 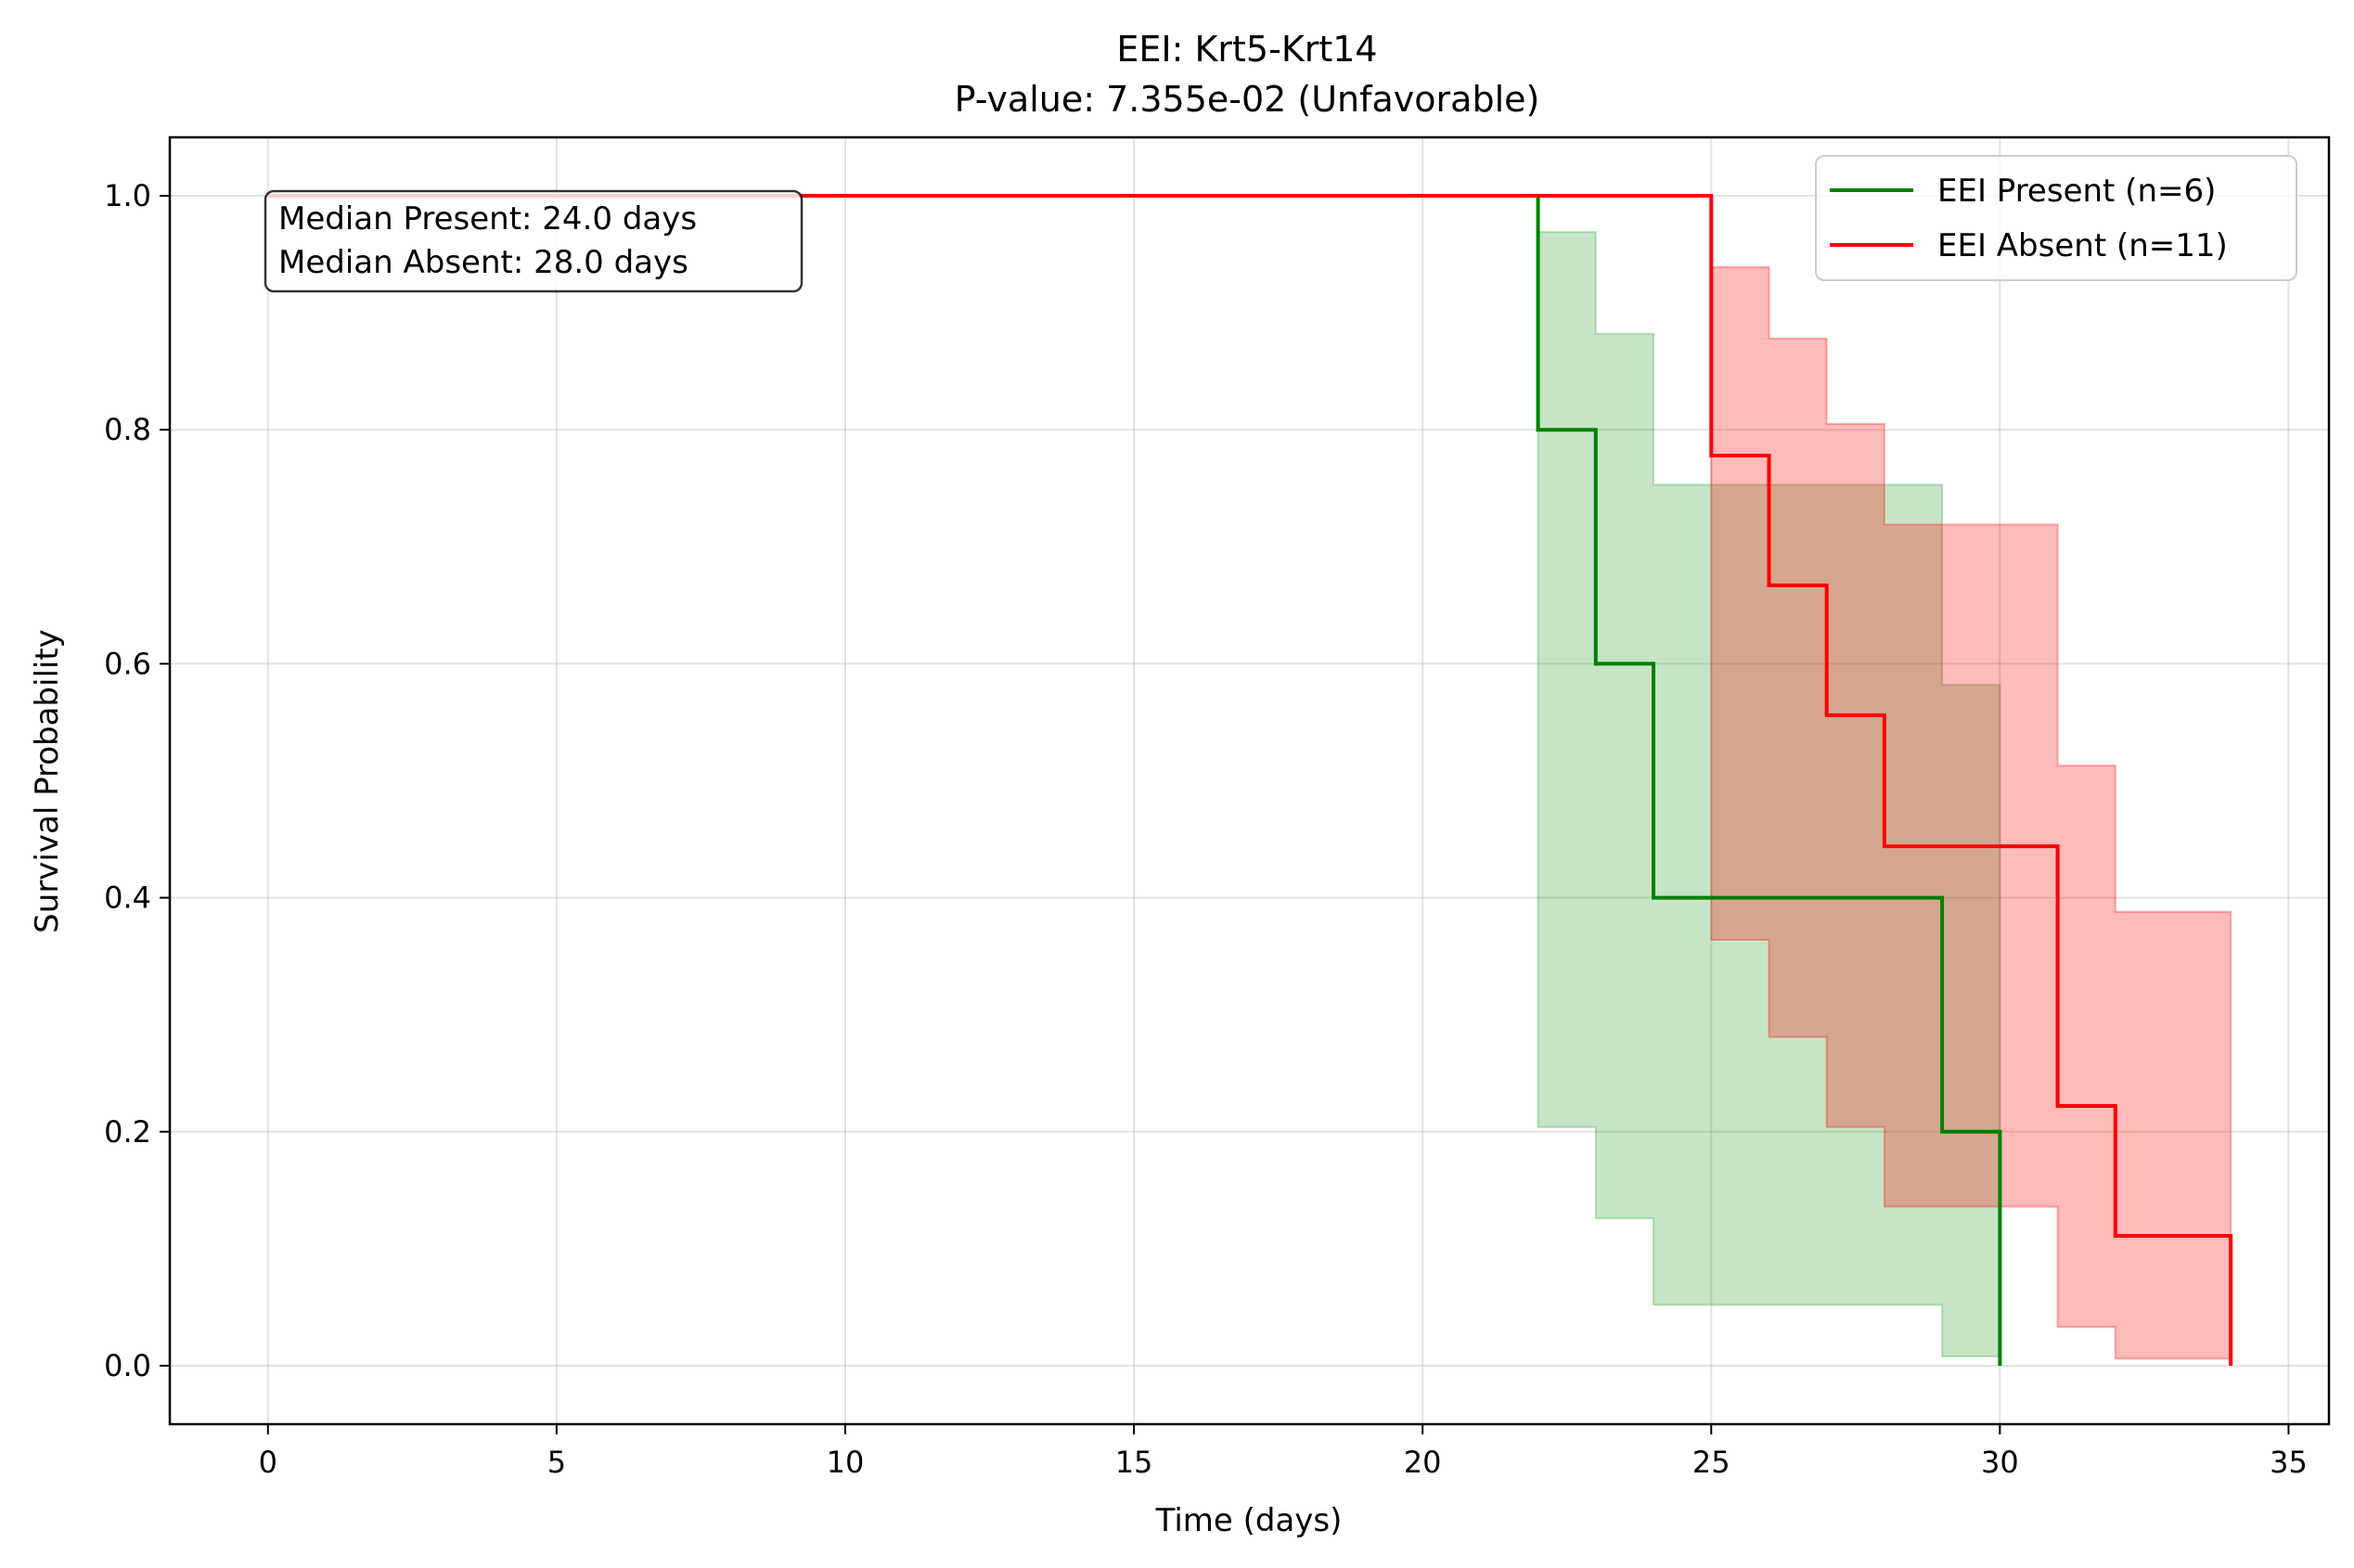 I want to click on annotation-box, so click(x=534, y=241).